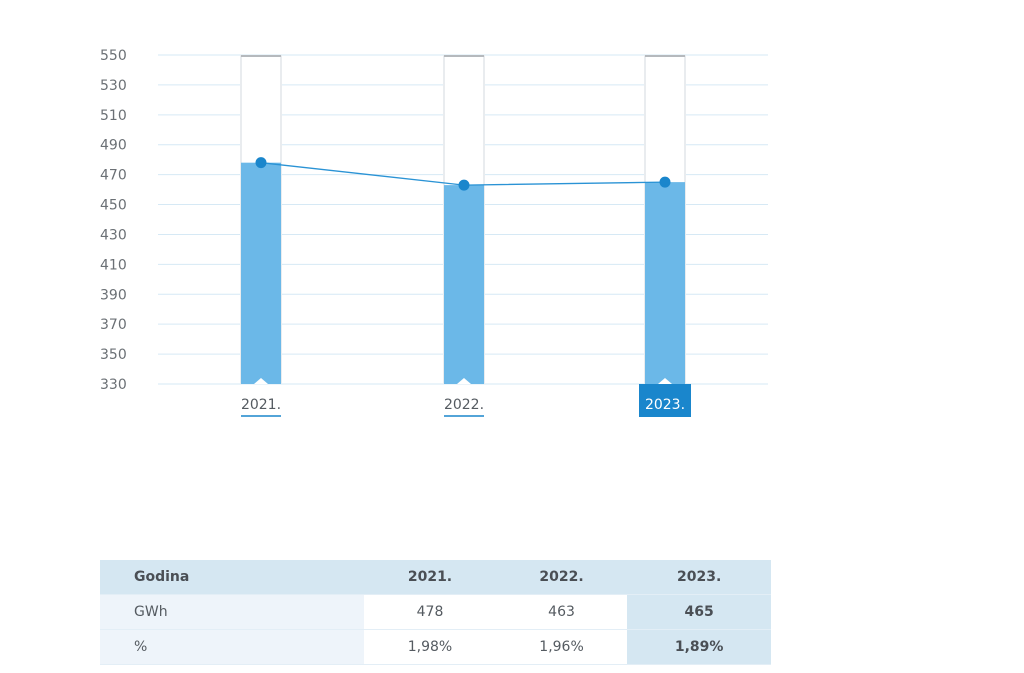 The width and height of the screenshot is (1024, 673). I want to click on header-2021: 2021., so click(430, 577).